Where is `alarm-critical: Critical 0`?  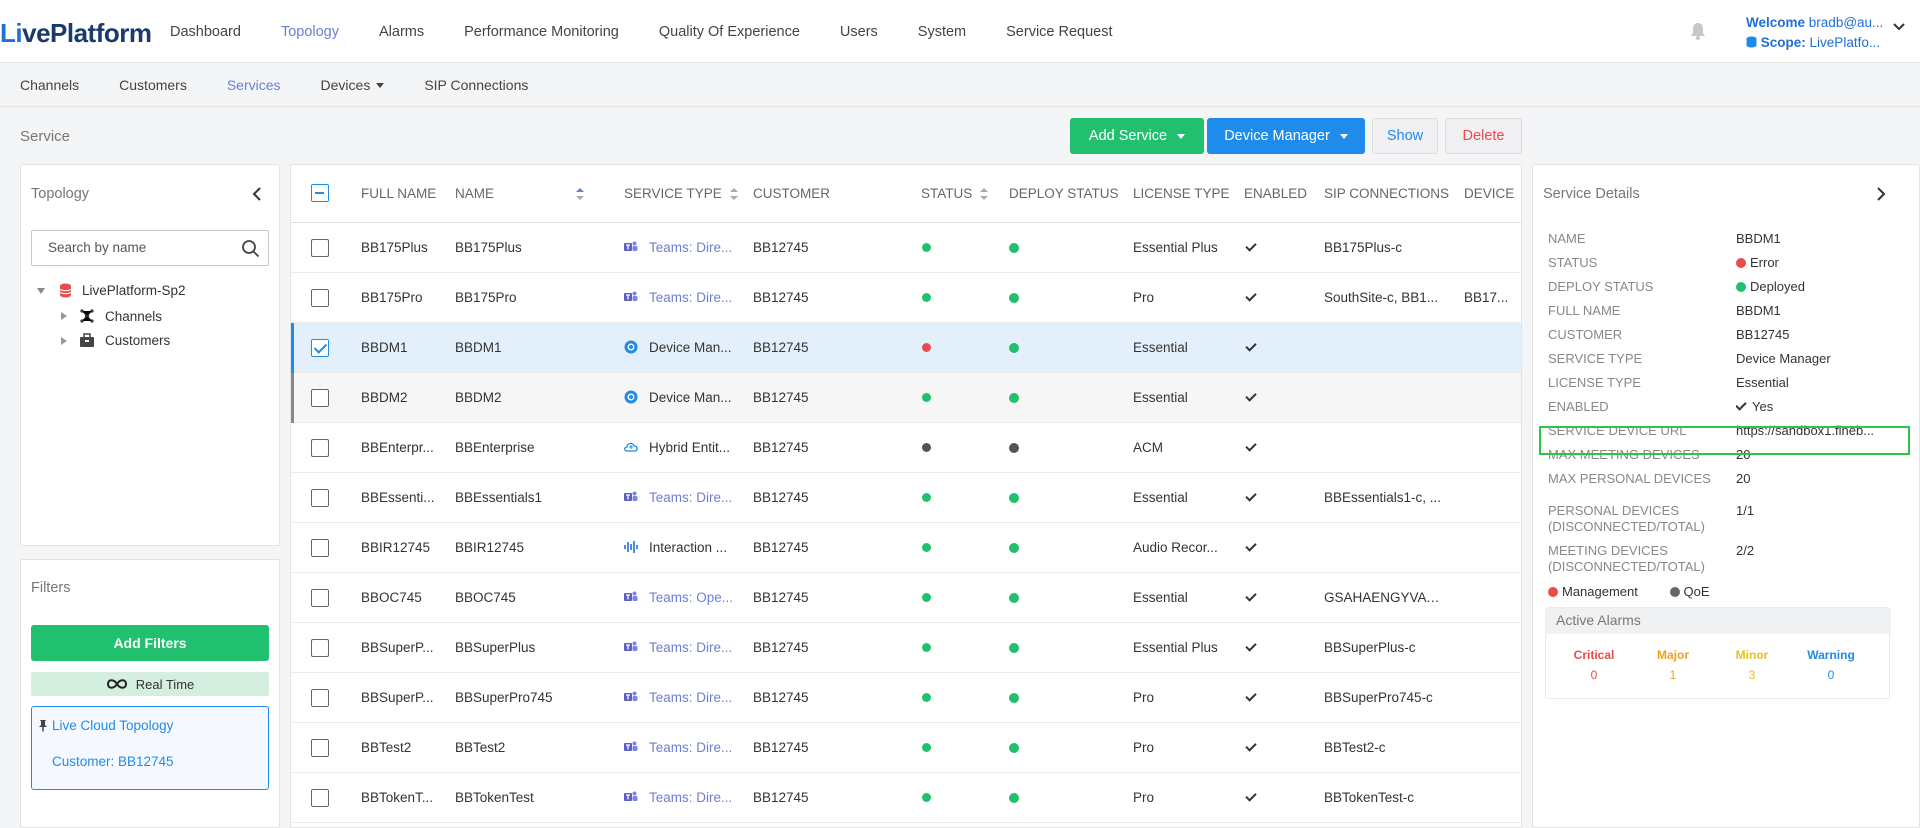
alarm-critical: Critical 0 is located at coordinates (1594, 665).